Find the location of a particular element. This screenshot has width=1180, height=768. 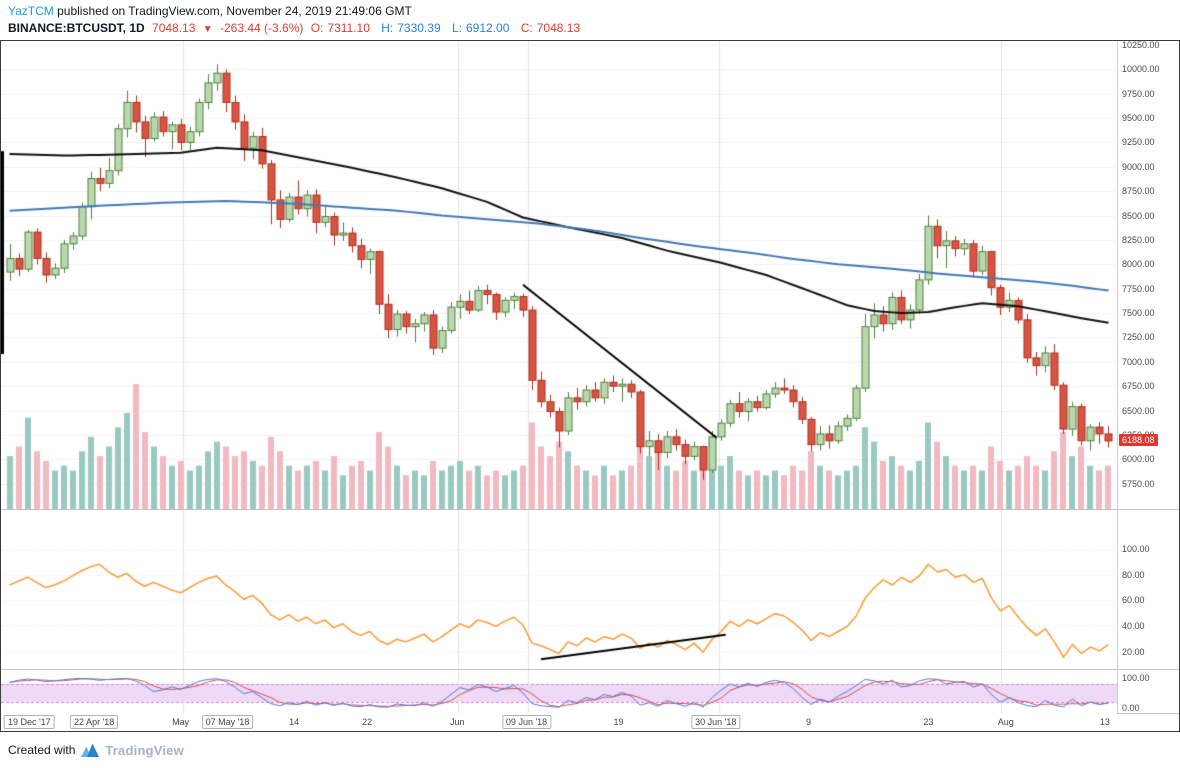

axis-tick-label: 9250.00 is located at coordinates (1138, 142).